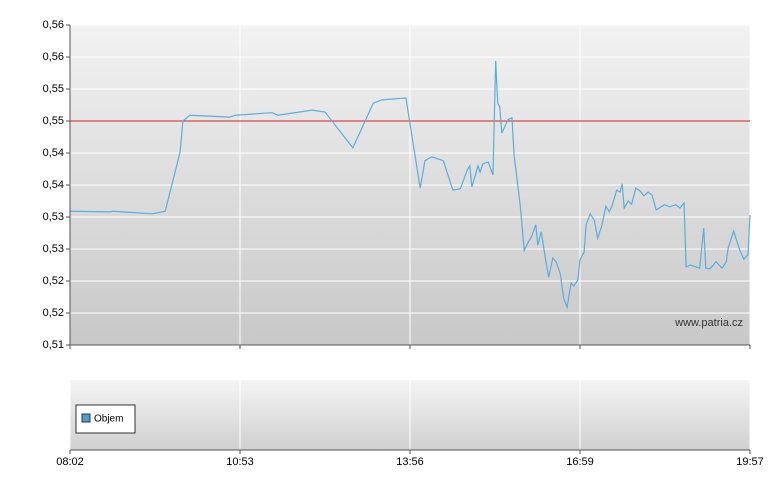  What do you see at coordinates (708, 323) in the screenshot?
I see `watermark: www.patria.cz` at bounding box center [708, 323].